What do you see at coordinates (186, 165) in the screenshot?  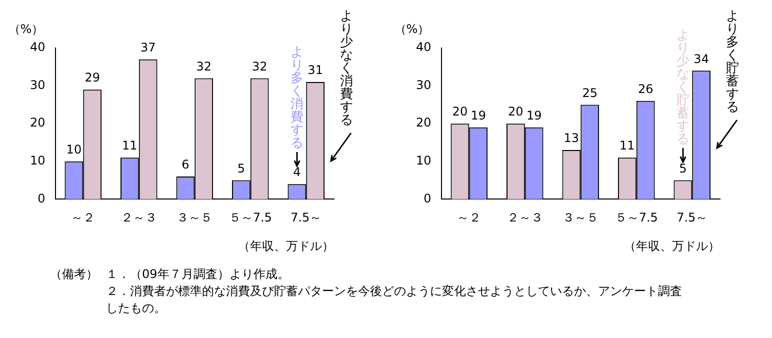 I see `data-label: 6` at bounding box center [186, 165].